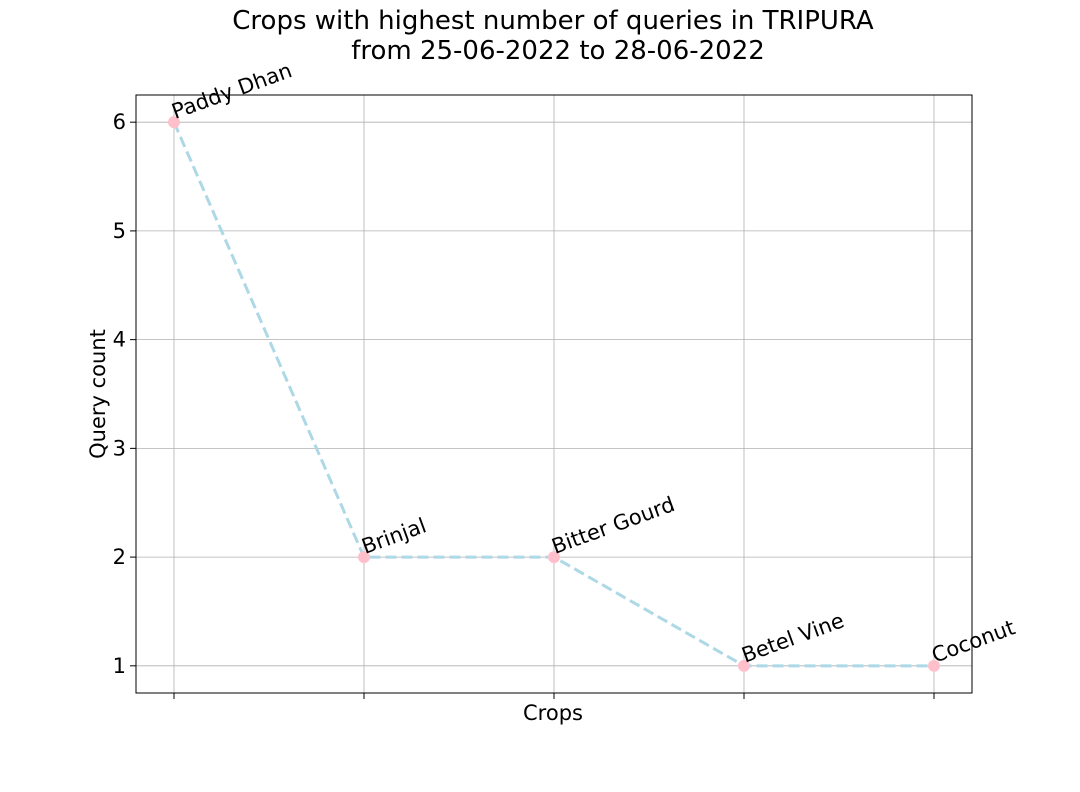 The image size is (1080, 792). I want to click on chart-title-line2: from 25-06-2022 to 28-06-2022, so click(558, 51).